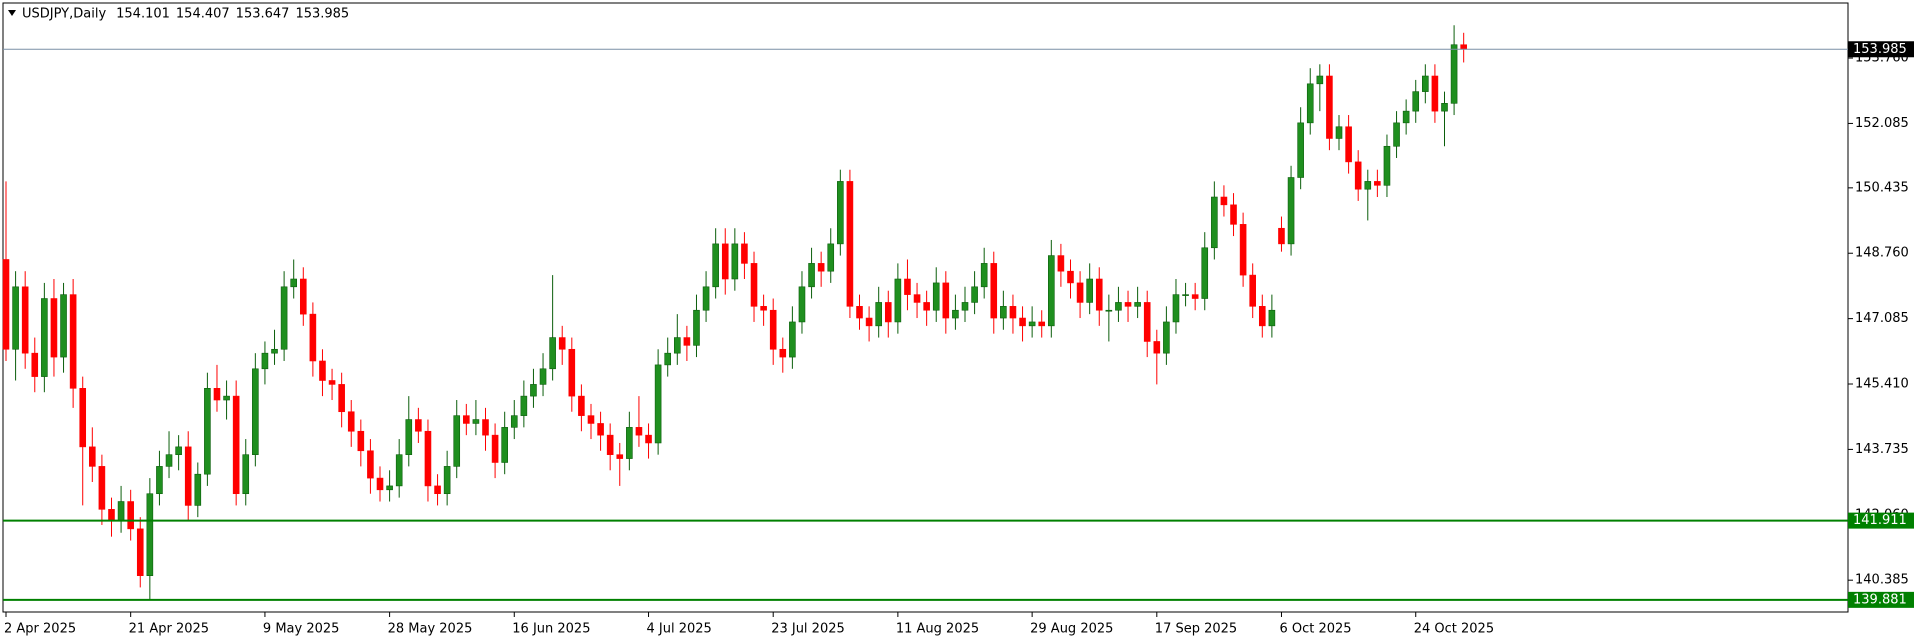  I want to click on x-tick-label: 23 Jul 2025, so click(808, 629).